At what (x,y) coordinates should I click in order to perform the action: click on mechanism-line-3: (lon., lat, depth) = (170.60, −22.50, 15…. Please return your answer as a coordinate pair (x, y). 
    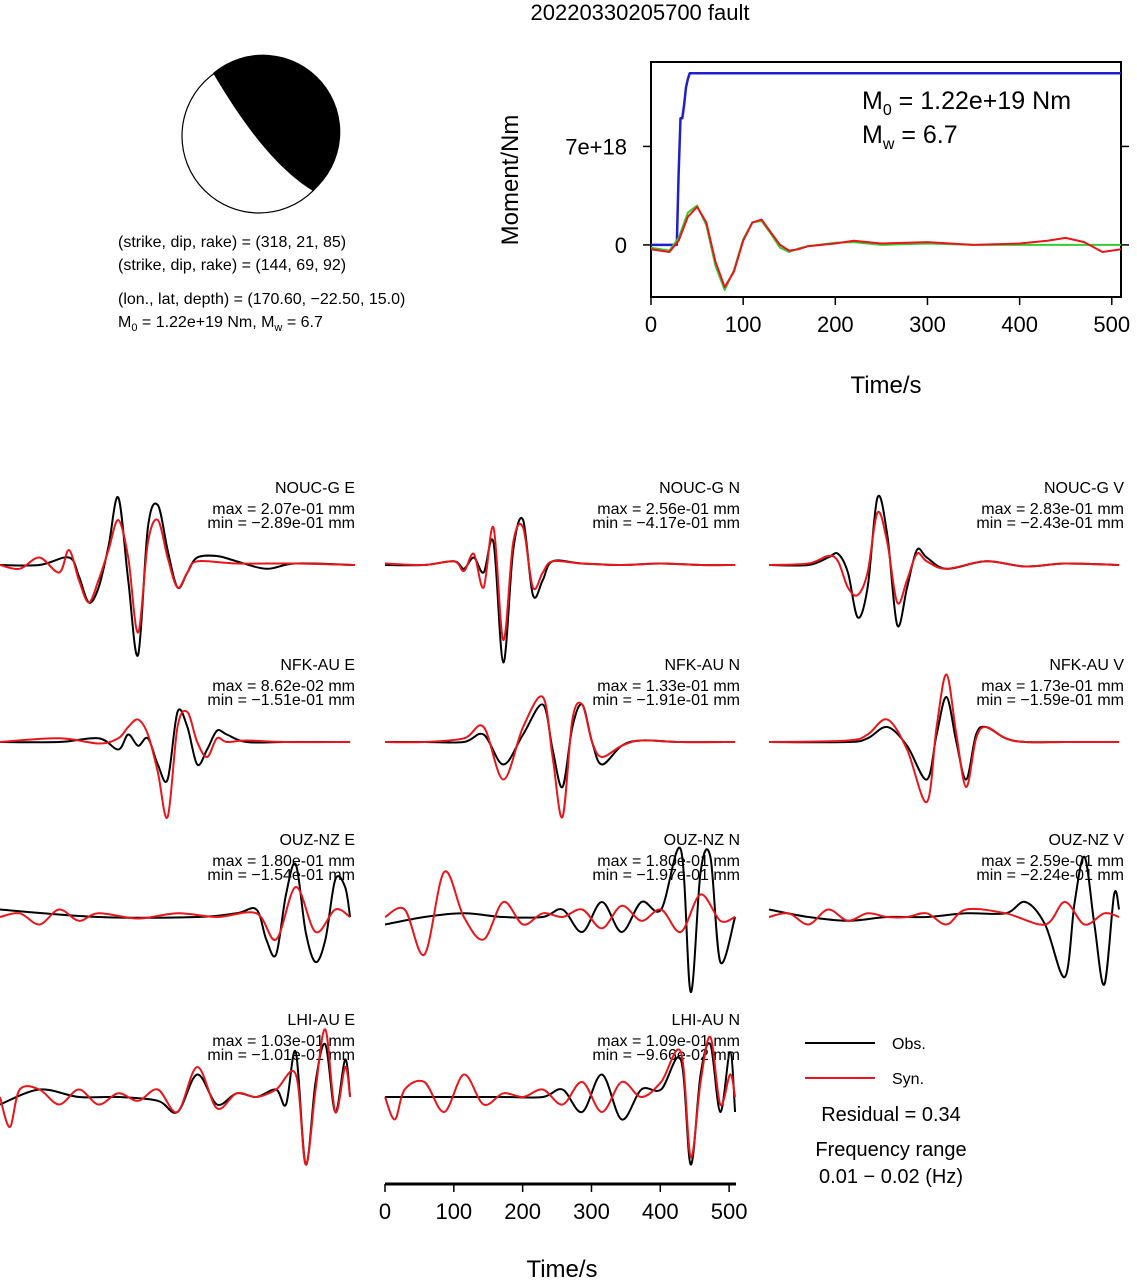
    Looking at the image, I should click on (261, 299).